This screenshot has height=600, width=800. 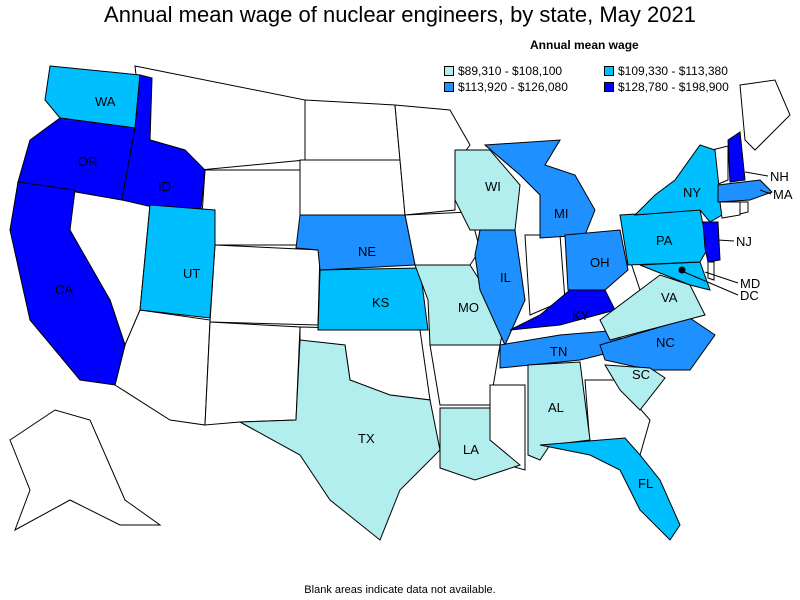 What do you see at coordinates (513, 87) in the screenshot?
I see `legend-label-3: $113,920 - $126,080` at bounding box center [513, 87].